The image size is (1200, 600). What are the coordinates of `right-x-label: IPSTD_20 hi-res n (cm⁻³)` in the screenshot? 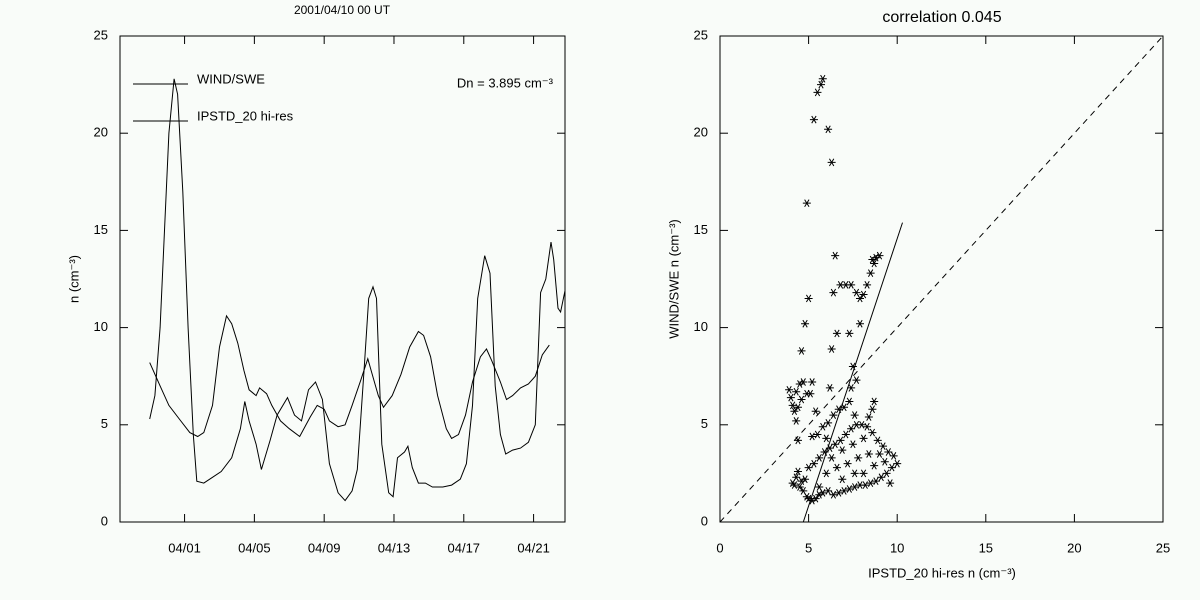 It's located at (942, 572).